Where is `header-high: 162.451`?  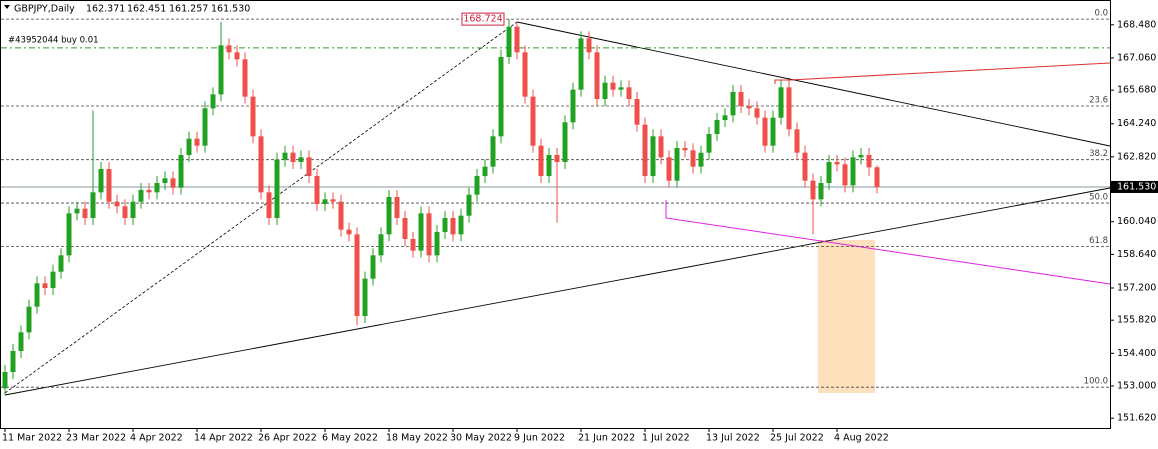
header-high: 162.451 is located at coordinates (146, 9).